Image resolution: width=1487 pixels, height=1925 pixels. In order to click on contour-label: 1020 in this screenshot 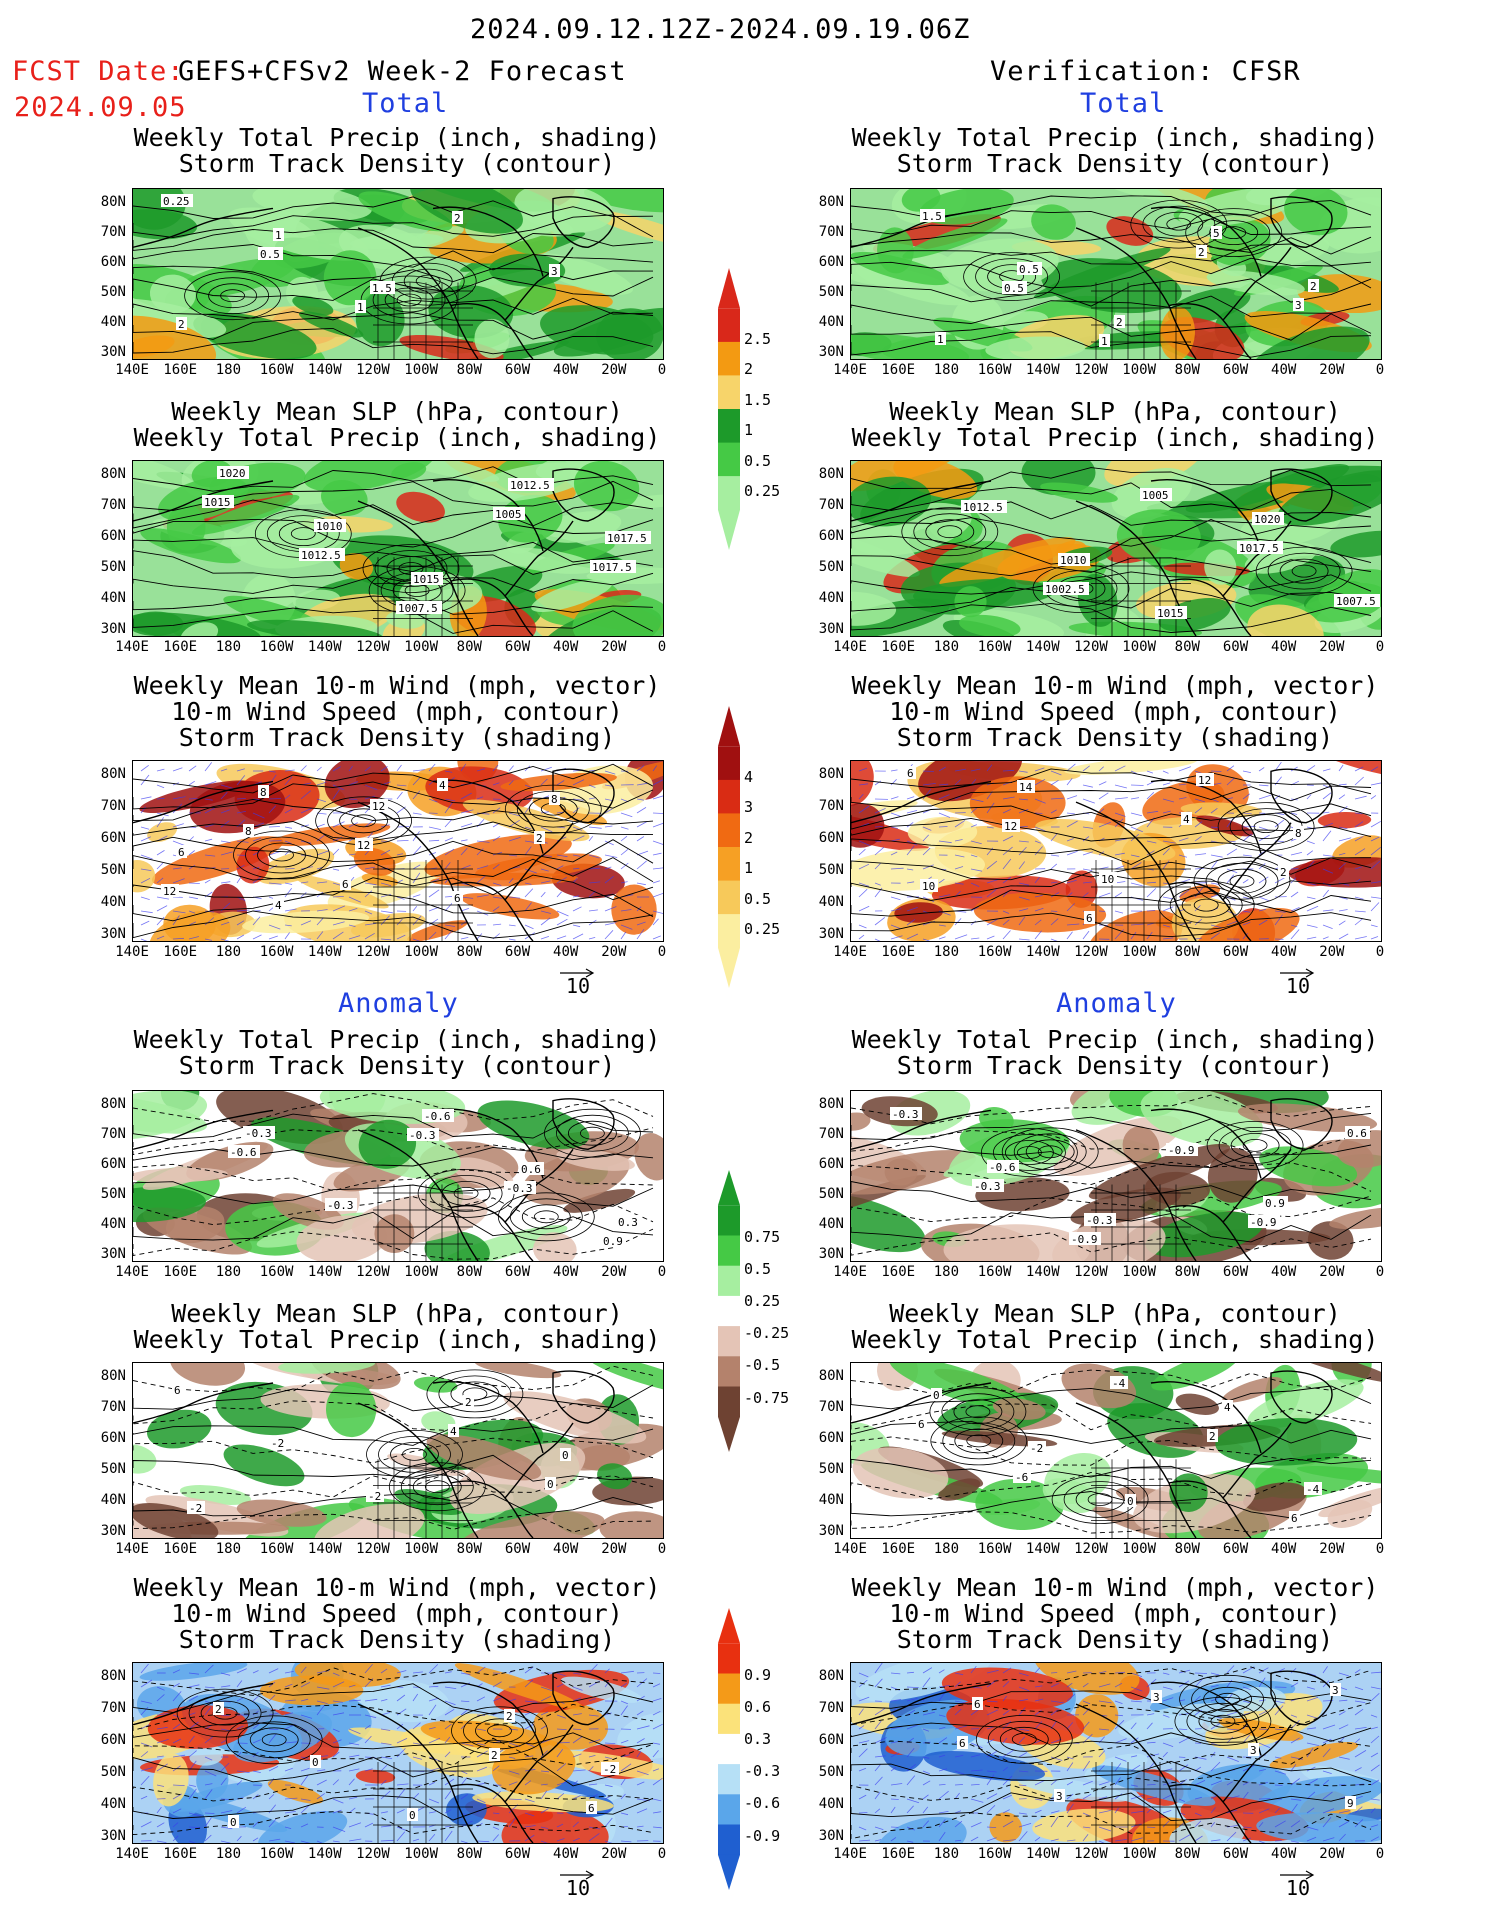, I will do `click(1267, 519)`.